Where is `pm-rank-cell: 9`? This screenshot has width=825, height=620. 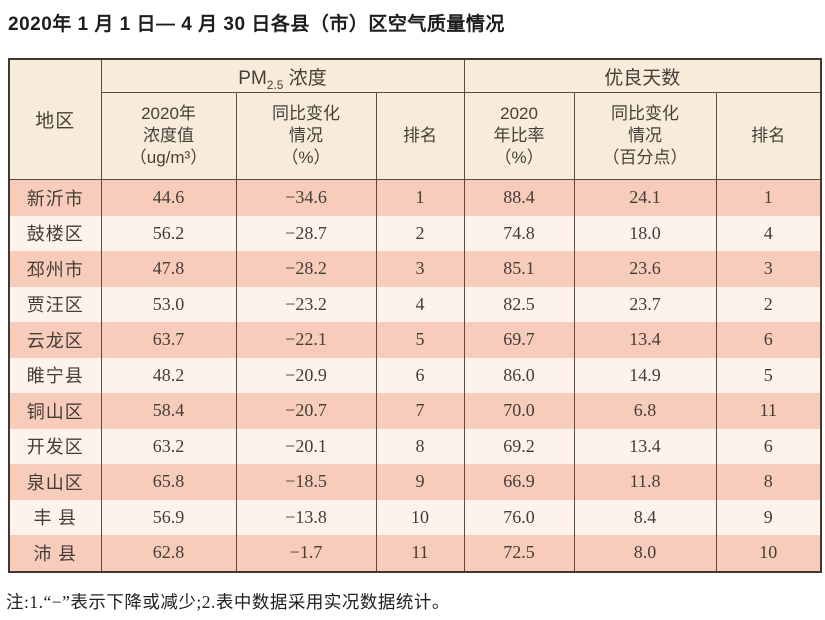
pm-rank-cell: 9 is located at coordinates (420, 482).